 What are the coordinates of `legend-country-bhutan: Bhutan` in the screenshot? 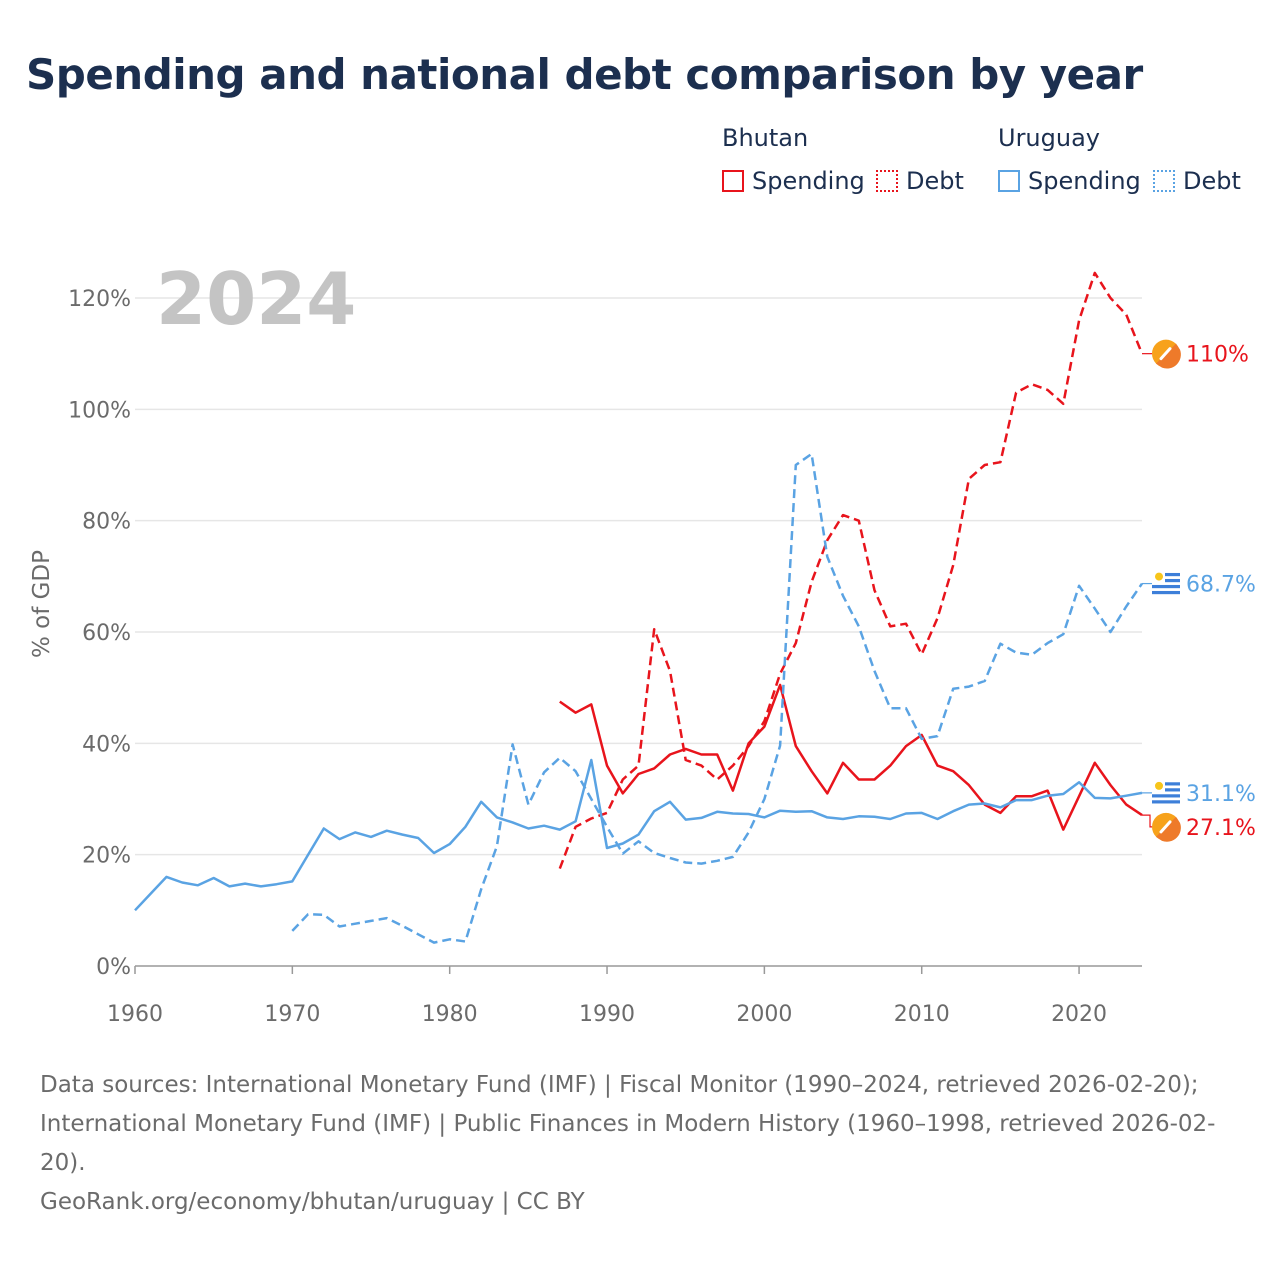 It's located at (765, 138).